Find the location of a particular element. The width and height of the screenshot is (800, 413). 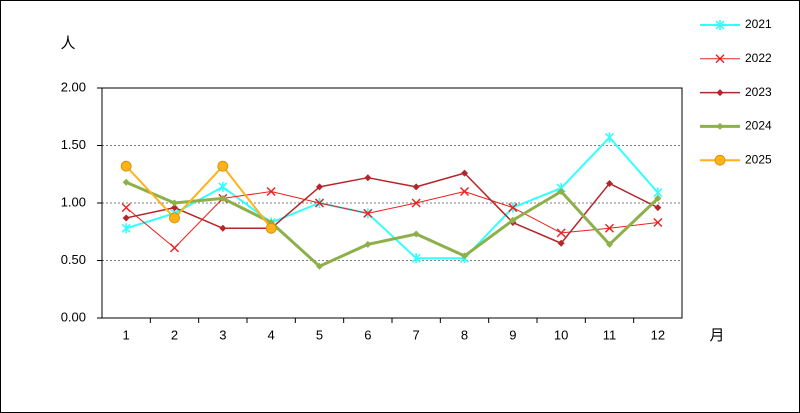

legend-text: 2021 is located at coordinates (758, 24).